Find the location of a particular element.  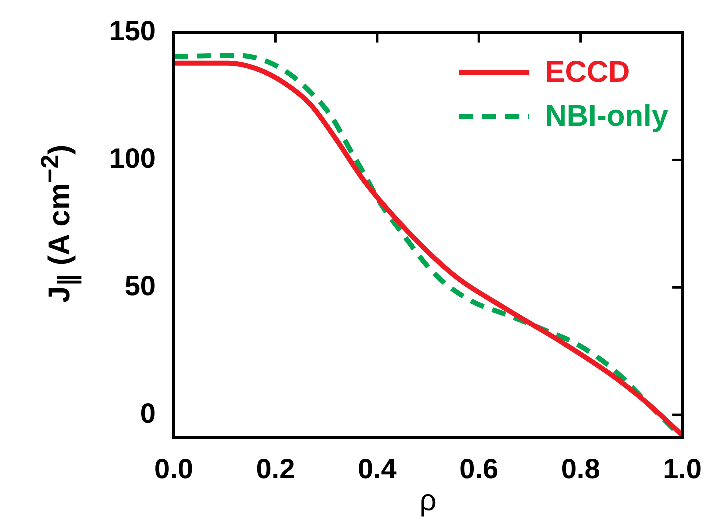

x-axis-title: ρ is located at coordinates (428, 501).